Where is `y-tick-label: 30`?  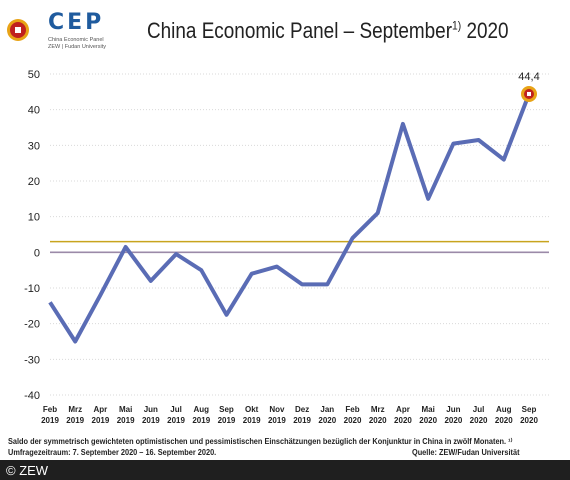 y-tick-label: 30 is located at coordinates (34, 146).